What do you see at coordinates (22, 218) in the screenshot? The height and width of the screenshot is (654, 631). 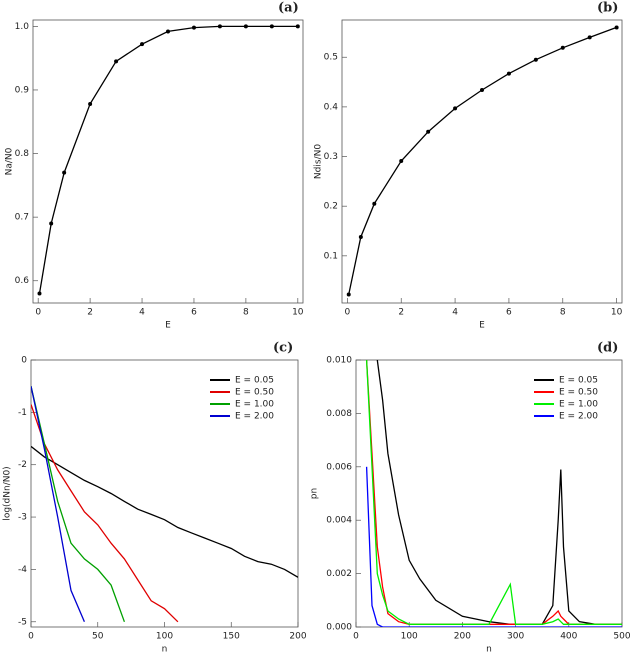 I see `y-tick-label: 0.7` at bounding box center [22, 218].